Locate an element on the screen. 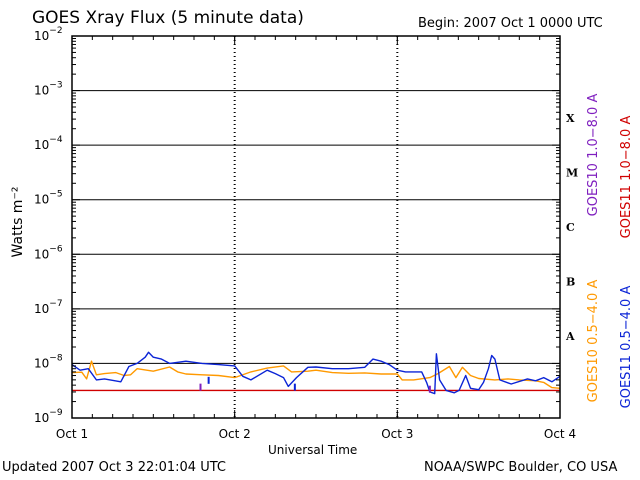 The width and height of the screenshot is (640, 480). x-tick-label: Oct 4 is located at coordinates (560, 434).